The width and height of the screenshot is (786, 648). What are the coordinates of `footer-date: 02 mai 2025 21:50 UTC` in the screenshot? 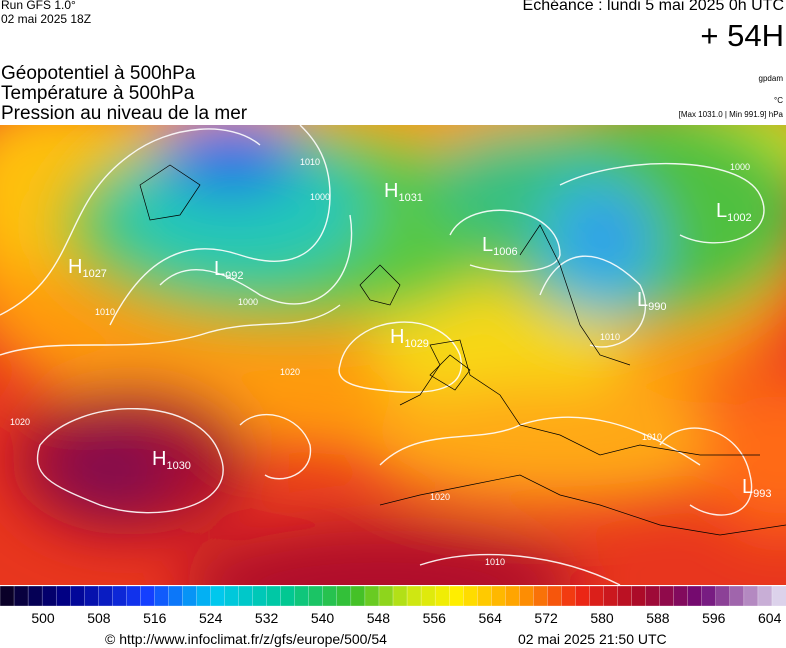 It's located at (592, 639).